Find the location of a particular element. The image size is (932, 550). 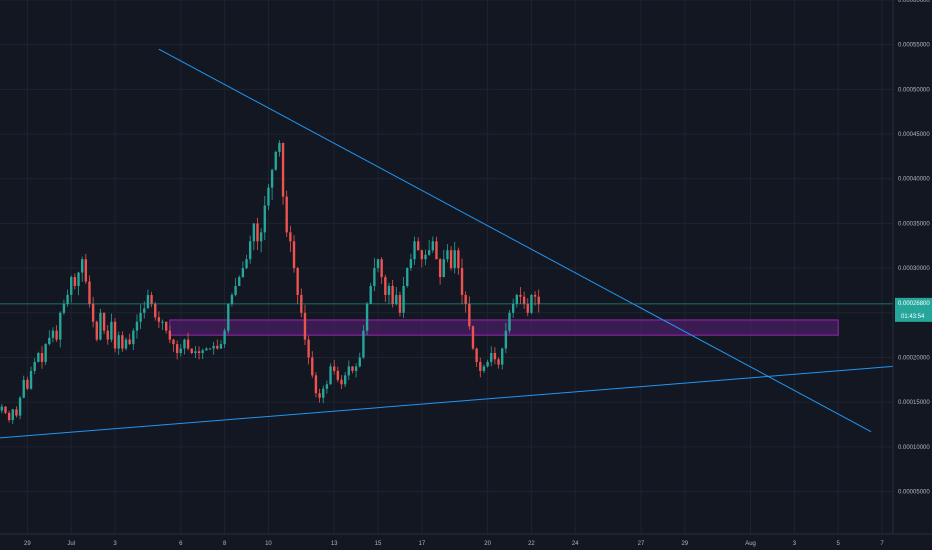

current-price-label: 0.00026800 is located at coordinates (914, 304).